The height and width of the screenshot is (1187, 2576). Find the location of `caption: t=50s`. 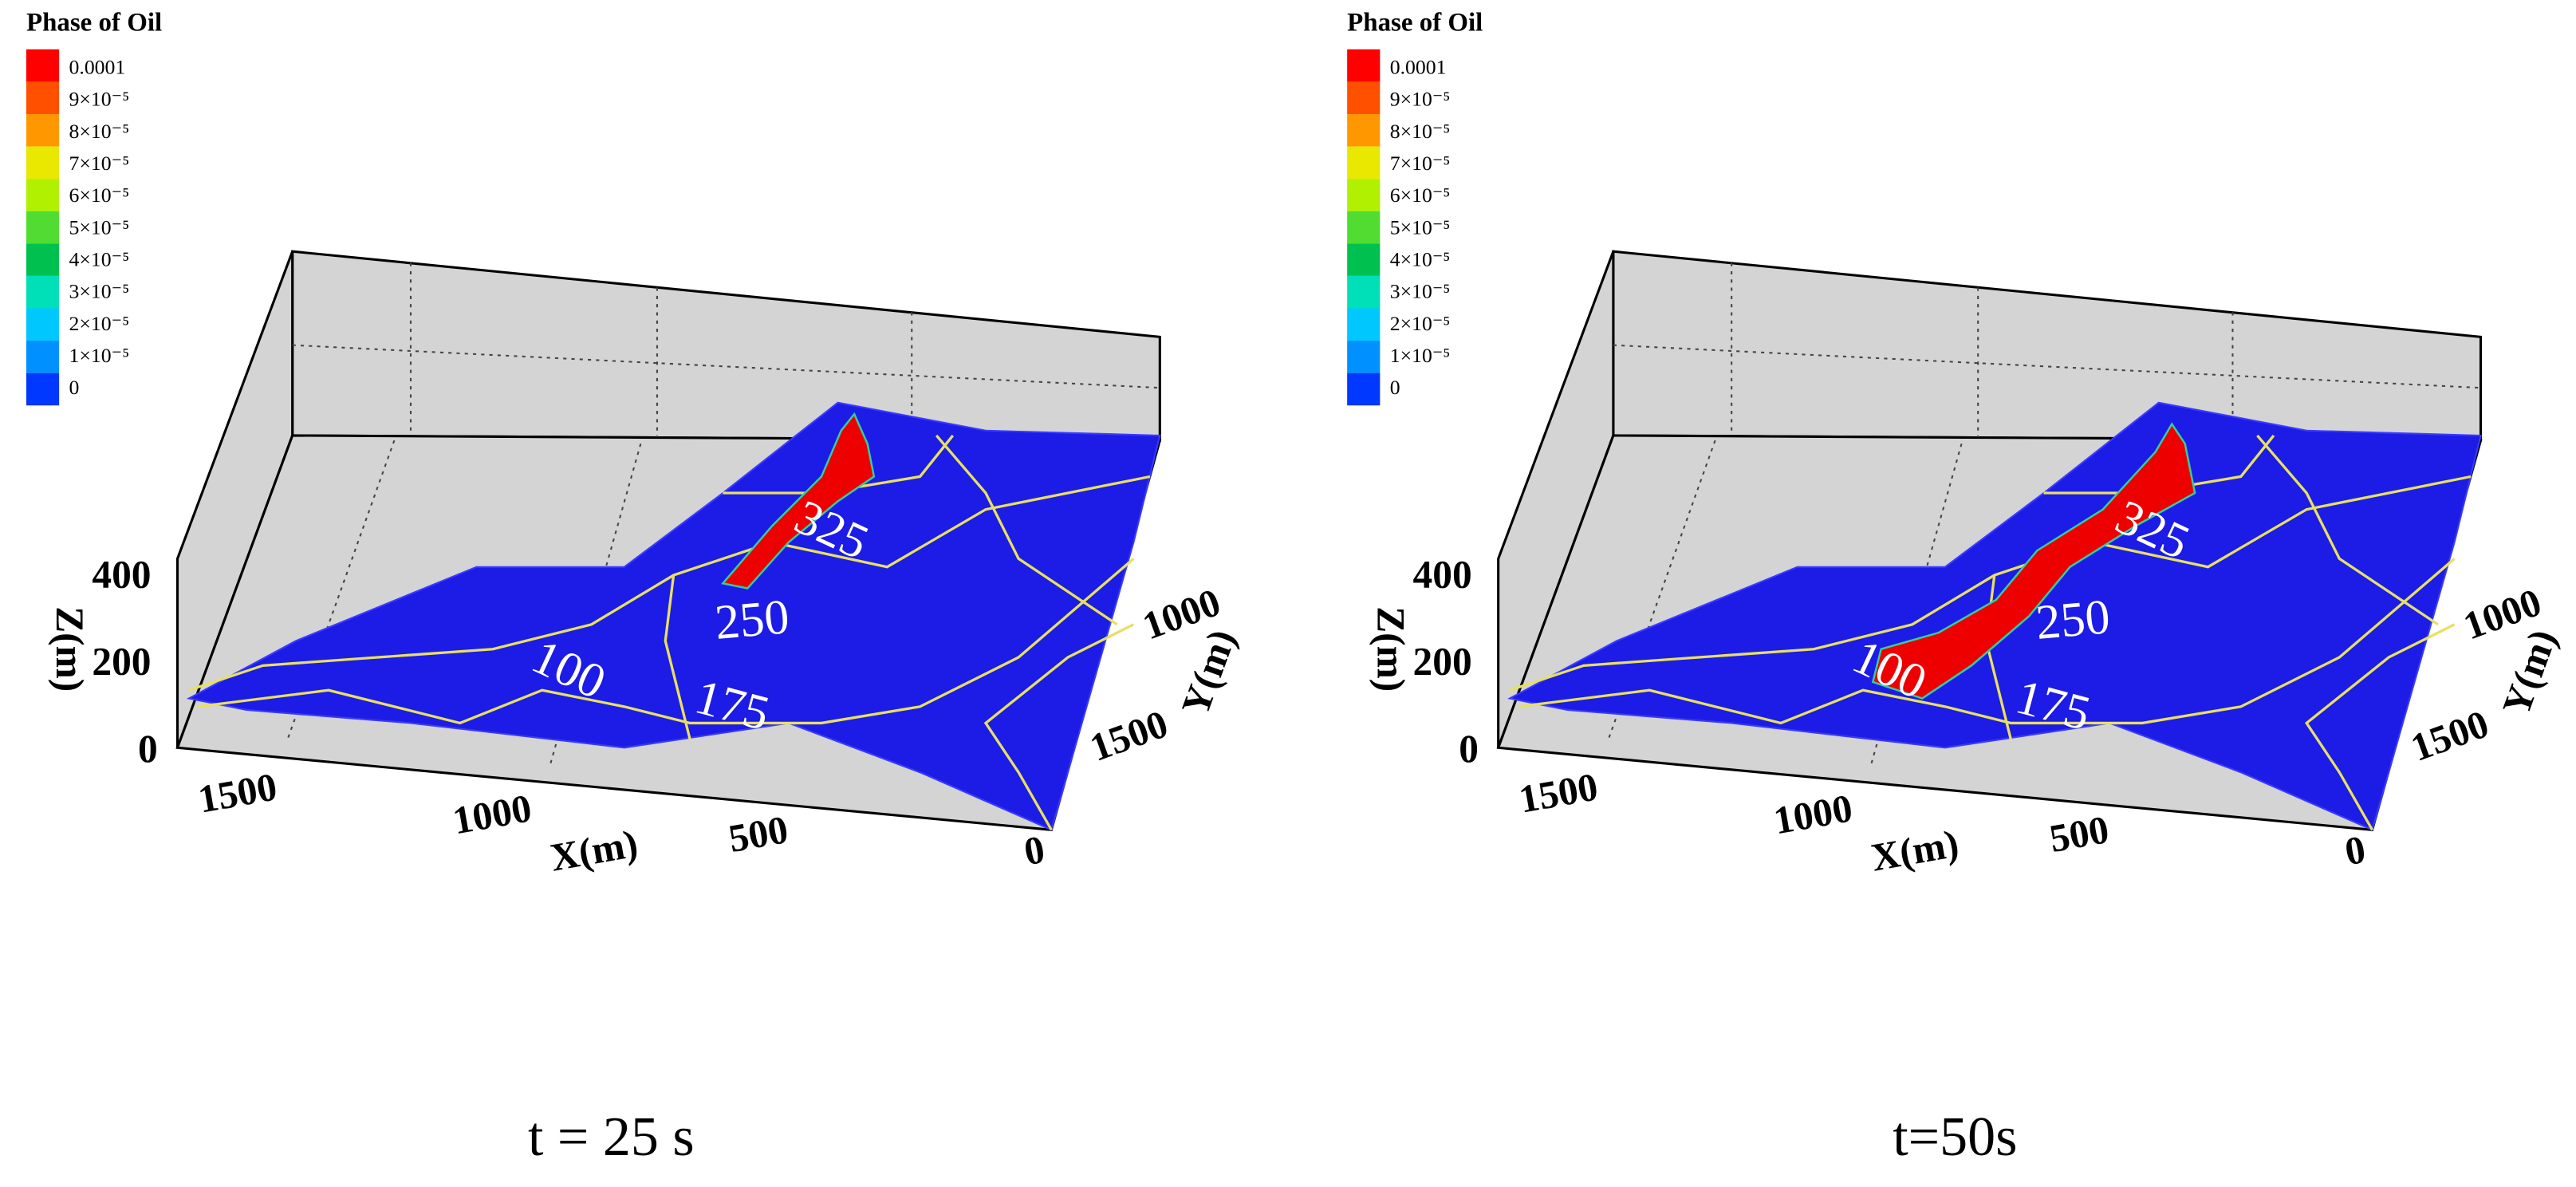

caption: t=50s is located at coordinates (1955, 1137).